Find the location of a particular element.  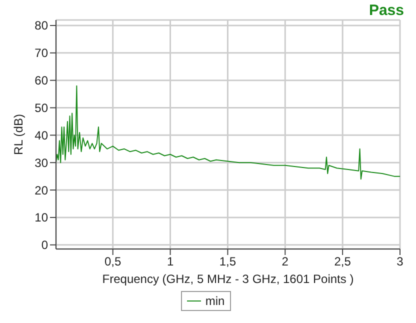

y-tick-label: 80 is located at coordinates (41, 25).